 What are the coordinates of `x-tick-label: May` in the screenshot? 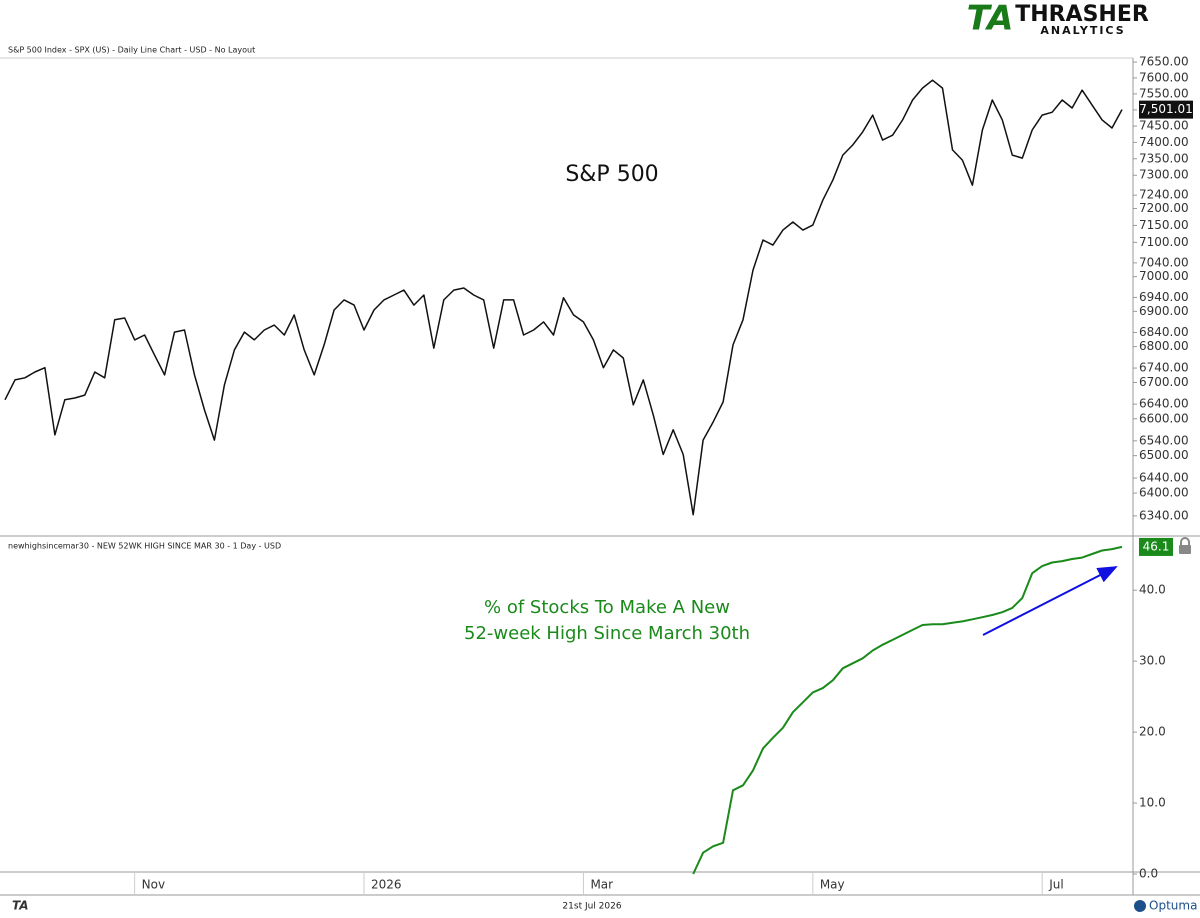 It's located at (832, 885).